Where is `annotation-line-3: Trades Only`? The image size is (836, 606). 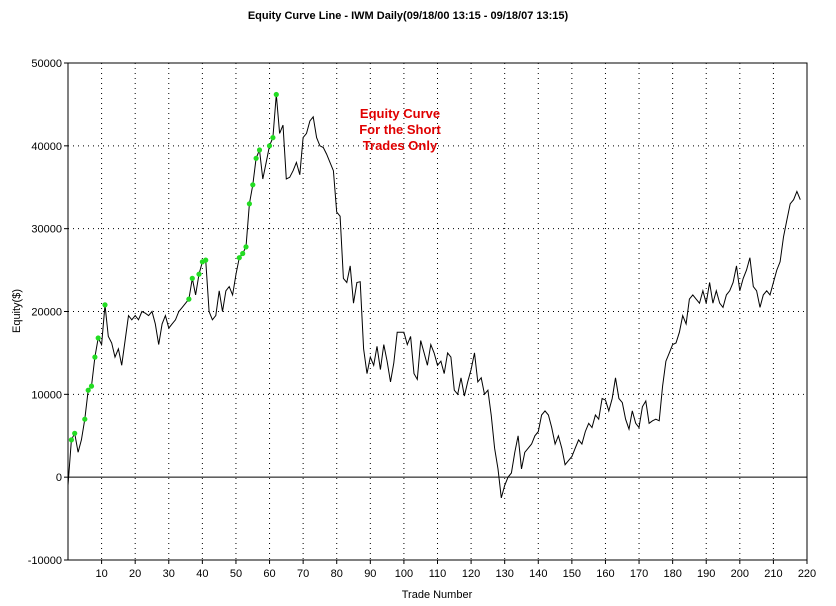
annotation-line-3: Trades Only is located at coordinates (400, 145).